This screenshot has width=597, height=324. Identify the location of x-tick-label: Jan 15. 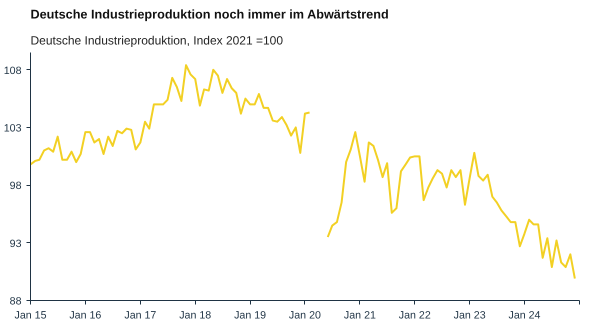
(30, 316).